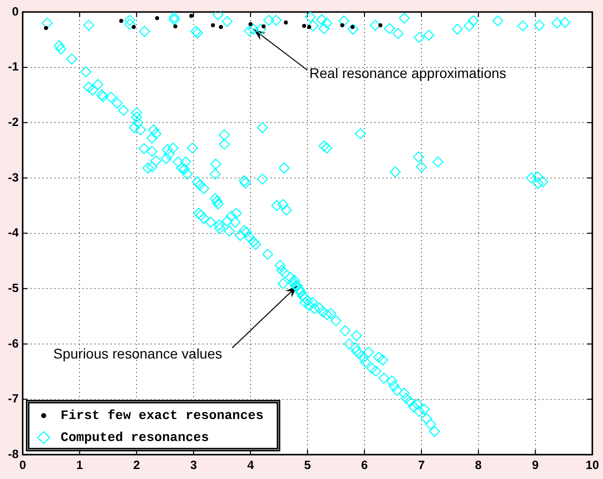 The height and width of the screenshot is (479, 603). What do you see at coordinates (593, 465) in the screenshot?
I see `x-tick-label: 10` at bounding box center [593, 465].